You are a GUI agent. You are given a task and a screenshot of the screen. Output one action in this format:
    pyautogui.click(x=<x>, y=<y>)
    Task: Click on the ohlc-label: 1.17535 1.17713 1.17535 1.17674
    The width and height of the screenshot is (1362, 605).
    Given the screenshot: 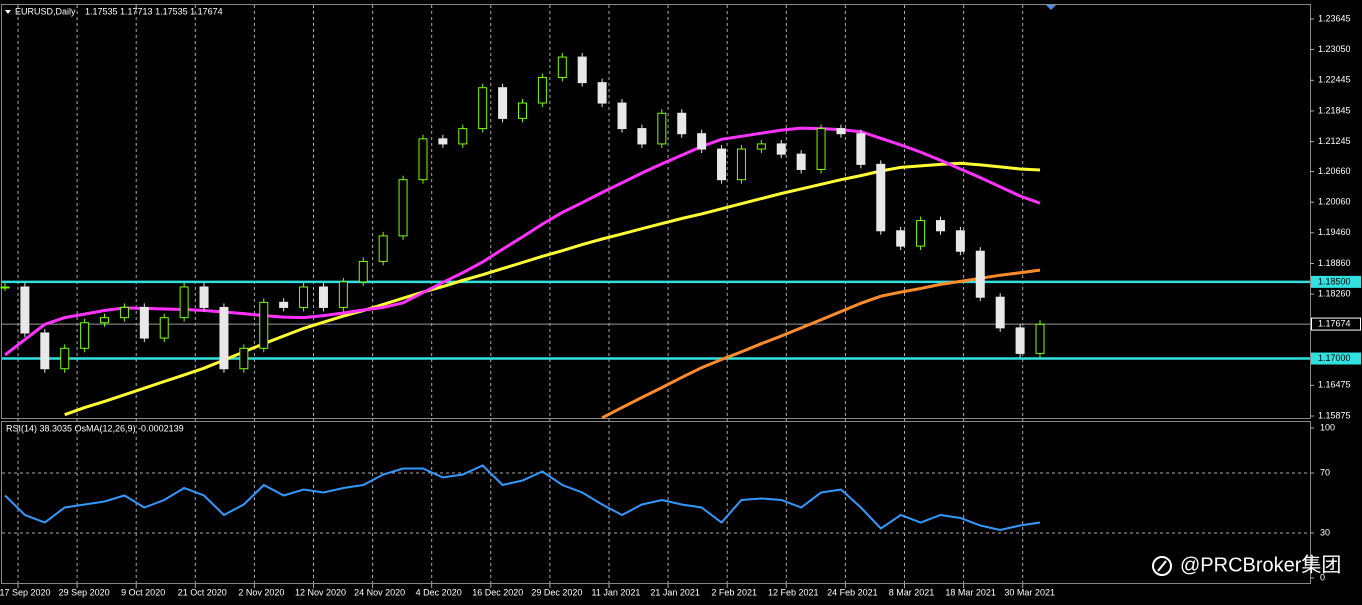 What is the action you would take?
    pyautogui.click(x=154, y=11)
    